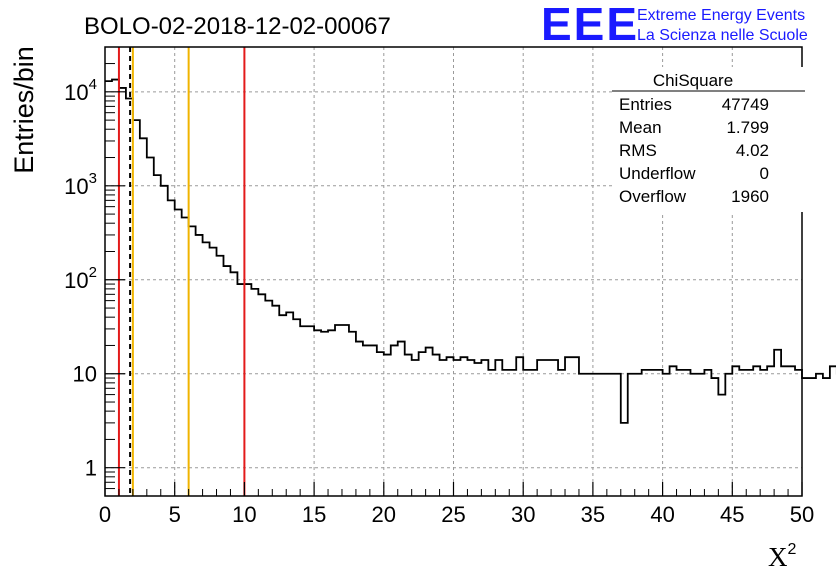 The image size is (836, 577). I want to click on eee-logo: EEE, so click(590, 25).